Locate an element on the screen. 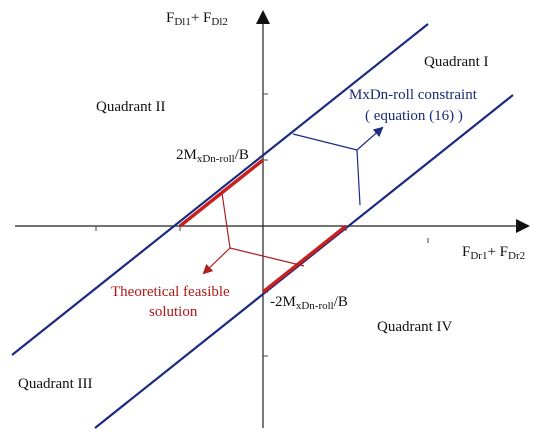  feasible-segment-upper is located at coordinates (221, 193).